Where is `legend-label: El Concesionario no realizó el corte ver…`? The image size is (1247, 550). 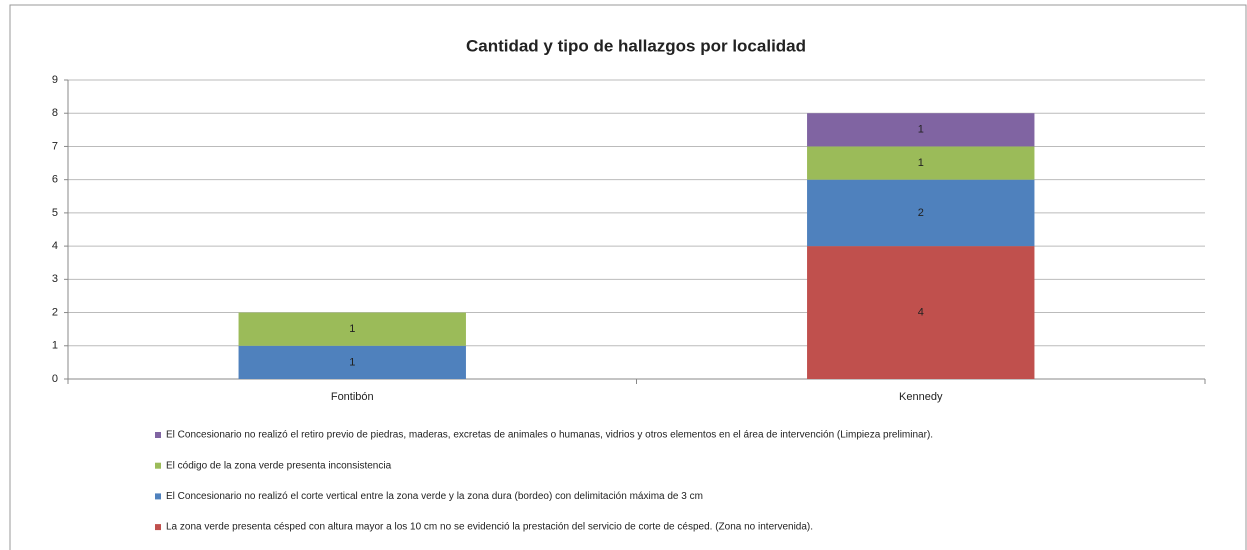 legend-label: El Concesionario no realizó el corte ver… is located at coordinates (434, 496).